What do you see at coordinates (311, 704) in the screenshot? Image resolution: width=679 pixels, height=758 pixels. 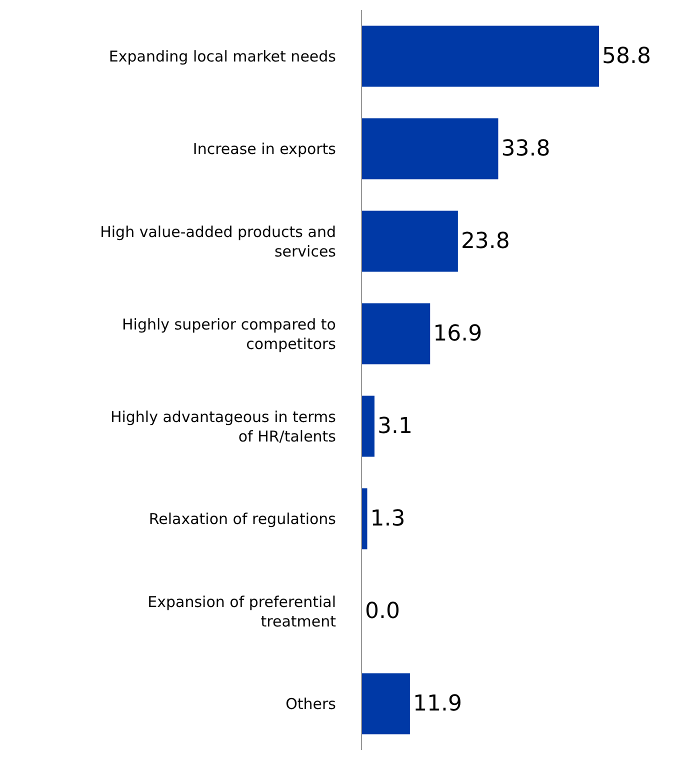 I see `y-tick-label: Others` at bounding box center [311, 704].